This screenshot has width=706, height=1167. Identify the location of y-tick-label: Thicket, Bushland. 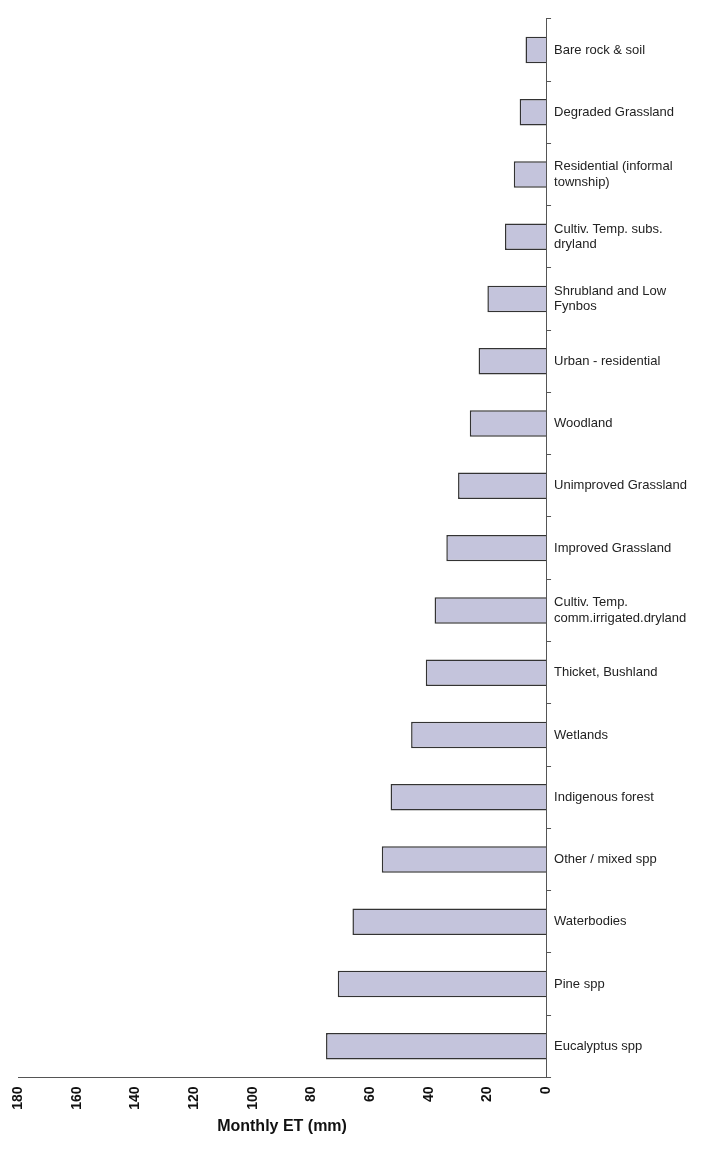
(606, 672).